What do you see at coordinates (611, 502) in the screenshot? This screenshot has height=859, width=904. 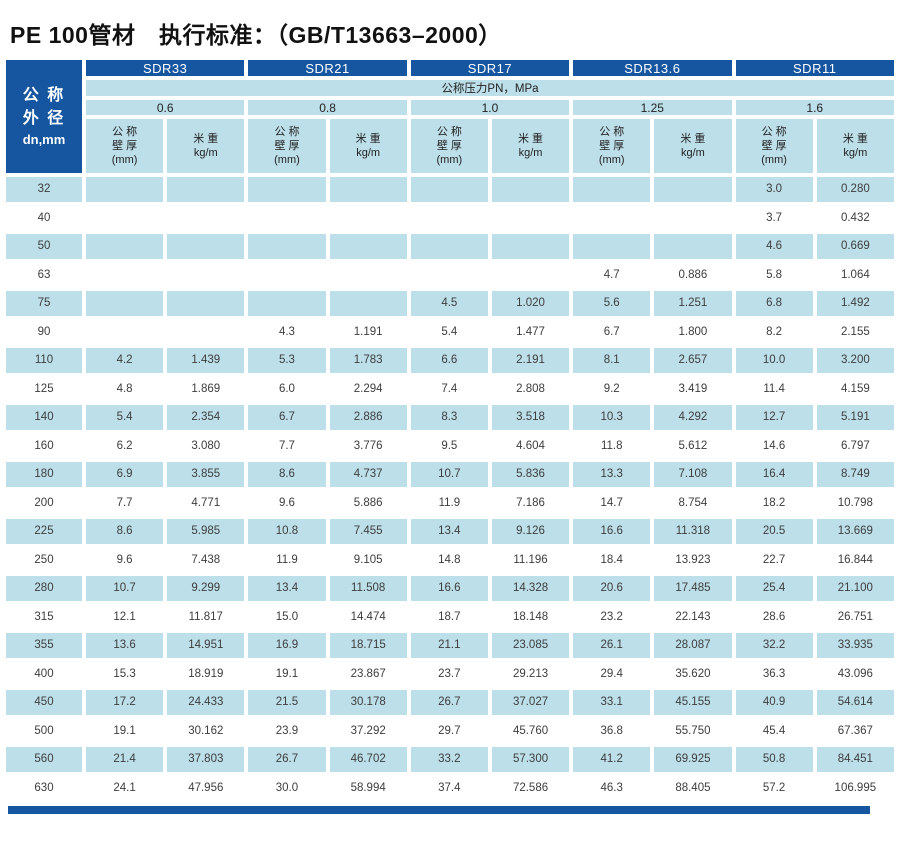 I see `value-cell: 14.7` at bounding box center [611, 502].